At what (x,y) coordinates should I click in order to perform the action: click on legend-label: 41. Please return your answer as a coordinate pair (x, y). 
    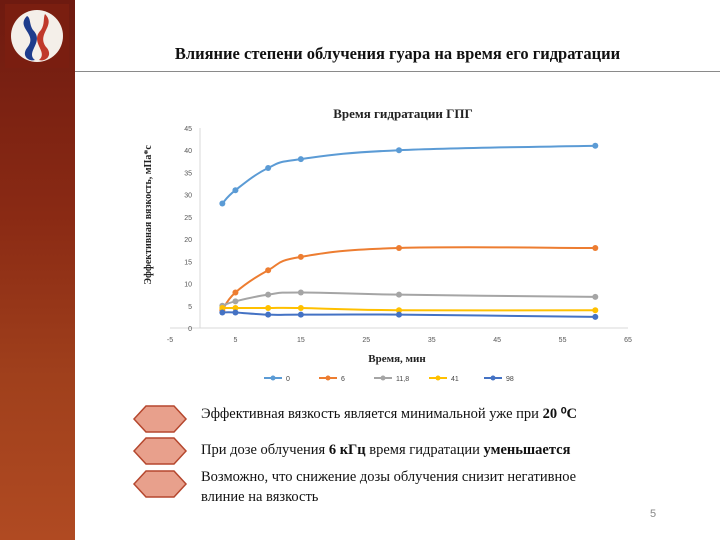
    Looking at the image, I should click on (455, 379).